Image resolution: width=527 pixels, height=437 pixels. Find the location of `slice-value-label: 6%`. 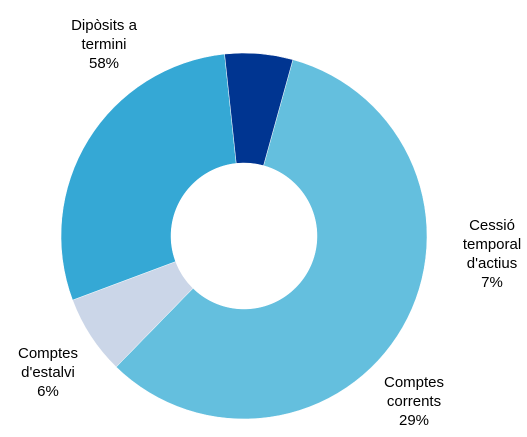

slice-value-label: 6% is located at coordinates (48, 391).